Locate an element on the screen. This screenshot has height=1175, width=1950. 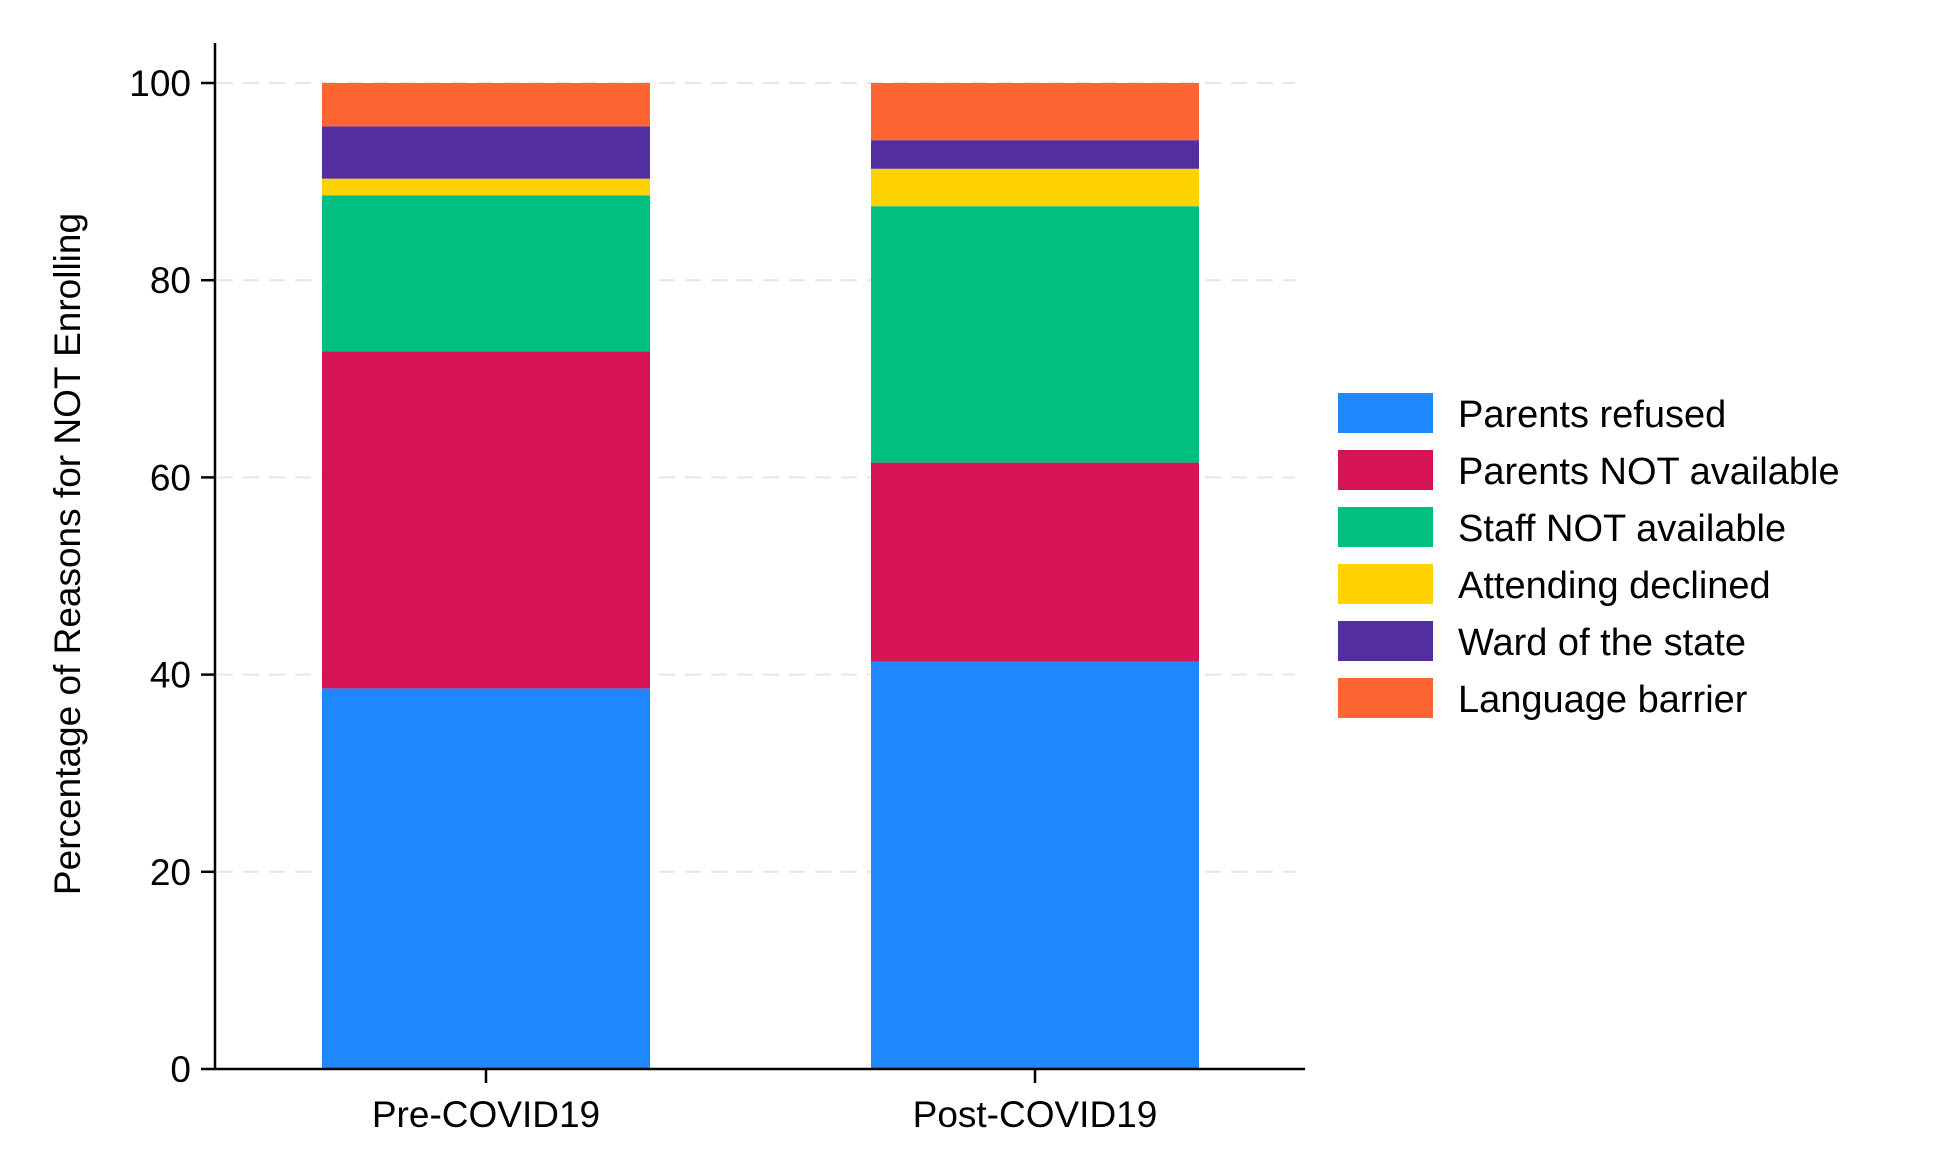
legend-label-parents-refused: Parents refused is located at coordinates (1592, 415).